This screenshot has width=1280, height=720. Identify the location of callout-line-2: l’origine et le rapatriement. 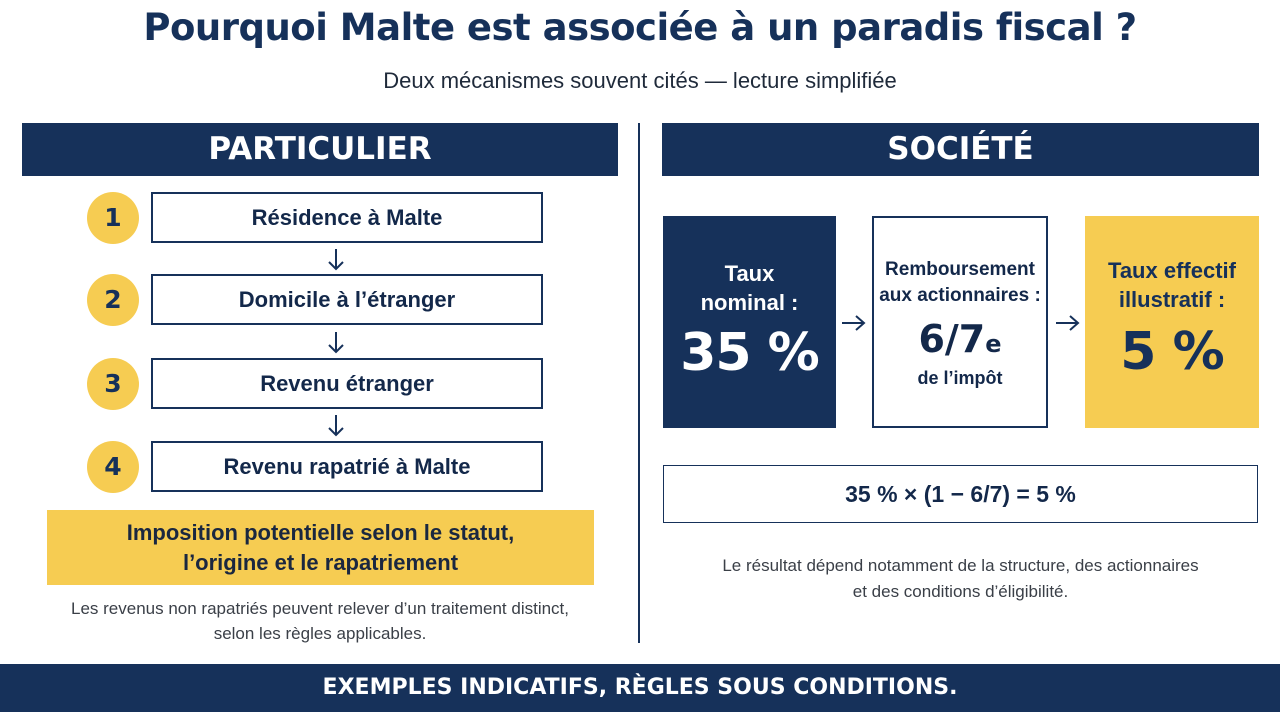
(320, 562).